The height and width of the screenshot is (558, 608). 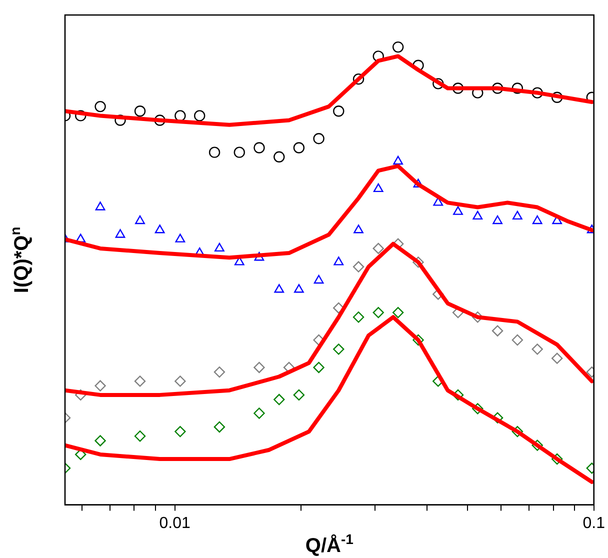 I want to click on x-tick-label: 0.01, so click(x=174, y=523).